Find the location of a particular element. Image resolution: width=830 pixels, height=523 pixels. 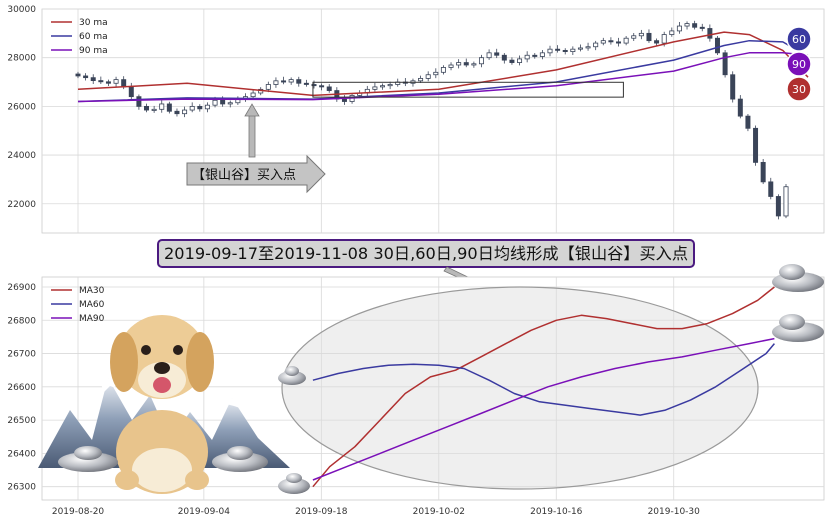

ma-badges: 60 90 30 is located at coordinates (799, 64).